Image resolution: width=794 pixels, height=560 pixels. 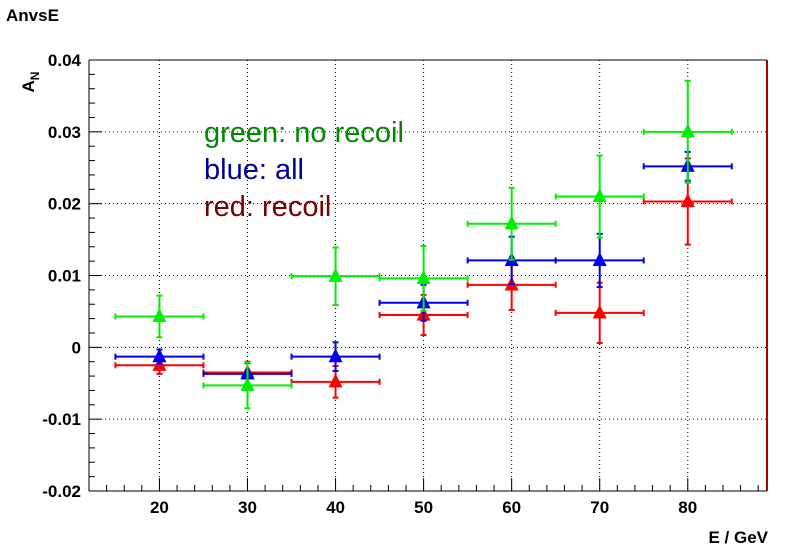 What do you see at coordinates (64, 132) in the screenshot?
I see `y-tick-label: 0.03` at bounding box center [64, 132].